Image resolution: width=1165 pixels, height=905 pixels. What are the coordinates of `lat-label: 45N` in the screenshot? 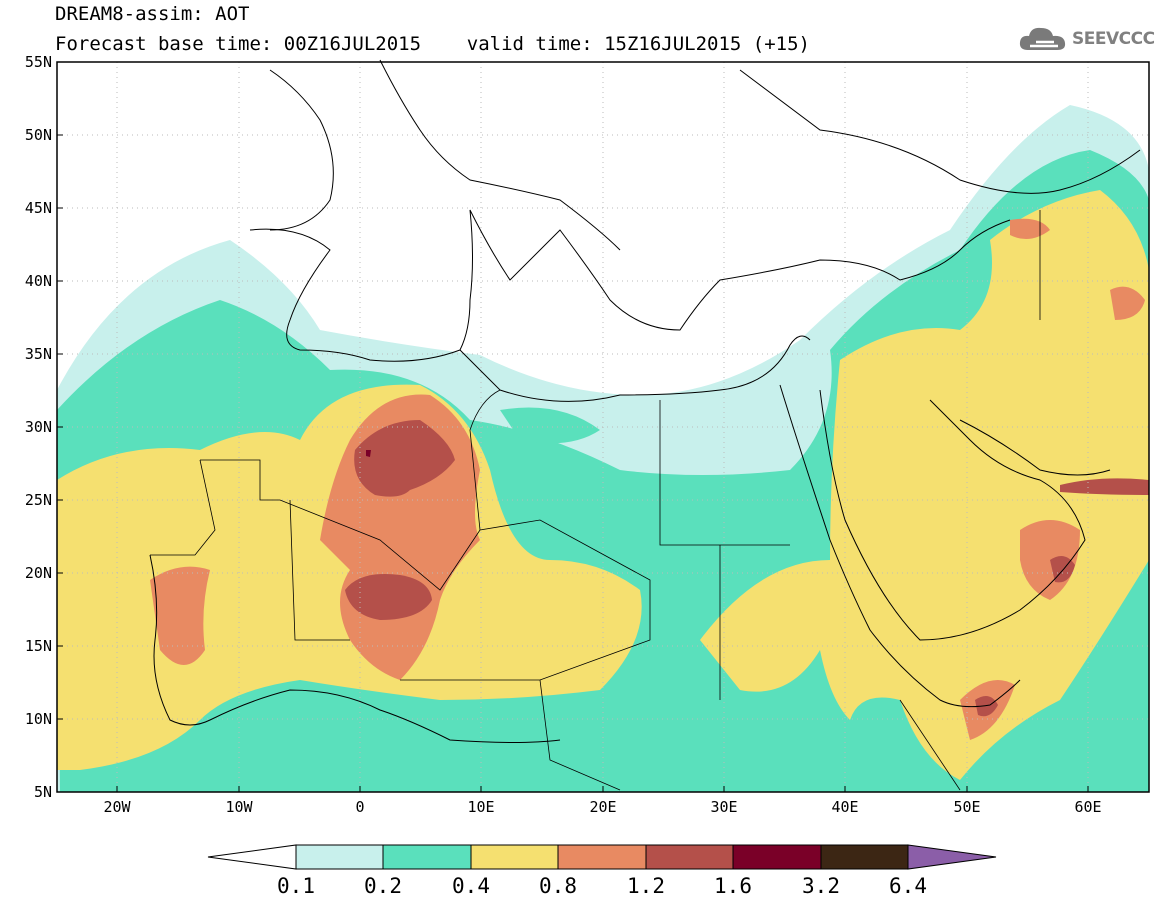 It's located at (38, 208).